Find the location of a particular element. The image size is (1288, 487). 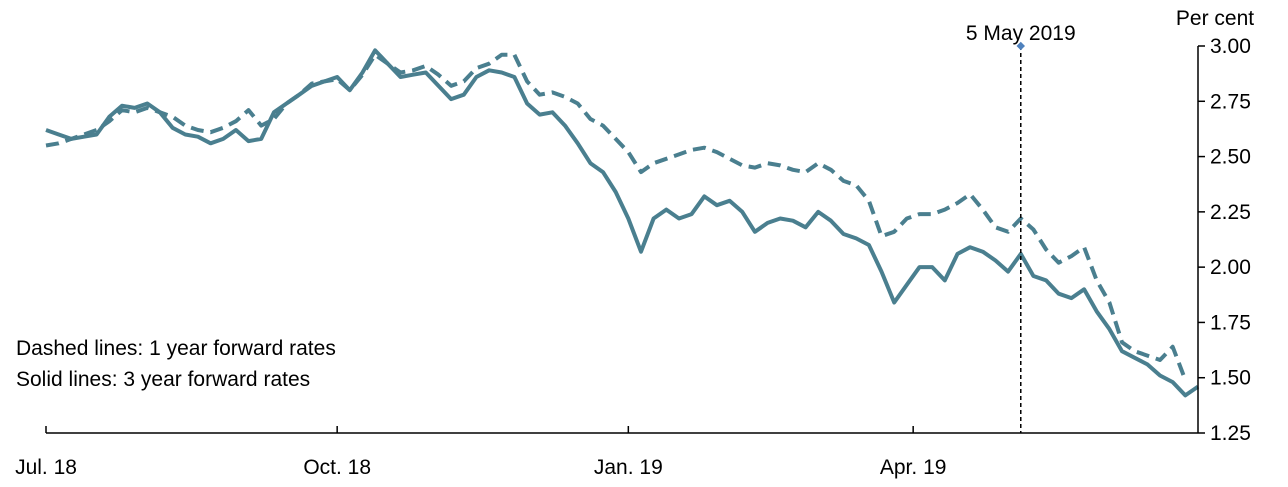

annotation-layer: 5 May 2019 is located at coordinates (1021, 227).